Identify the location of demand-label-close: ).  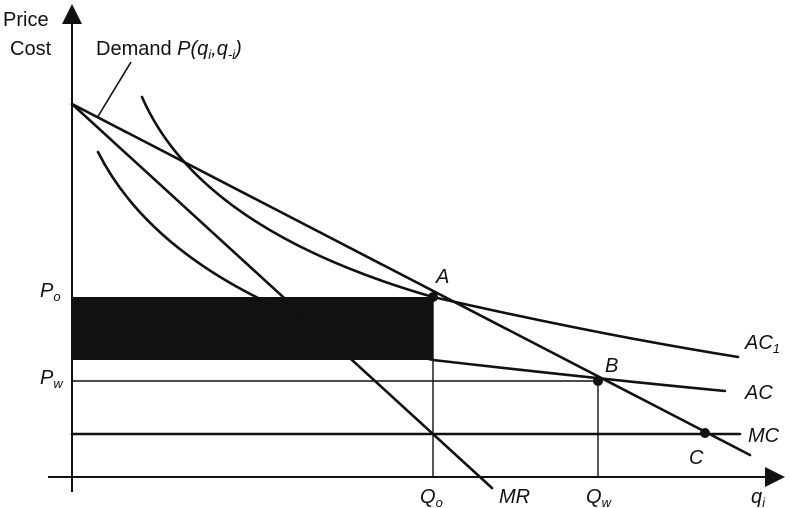
(237, 49).